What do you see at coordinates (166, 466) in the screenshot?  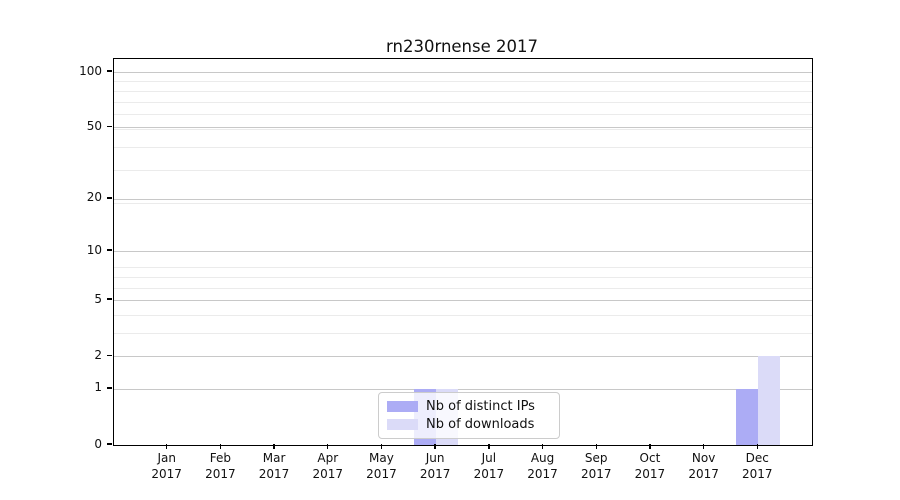 I see `x-tick-label: Jan 2017` at bounding box center [166, 466].